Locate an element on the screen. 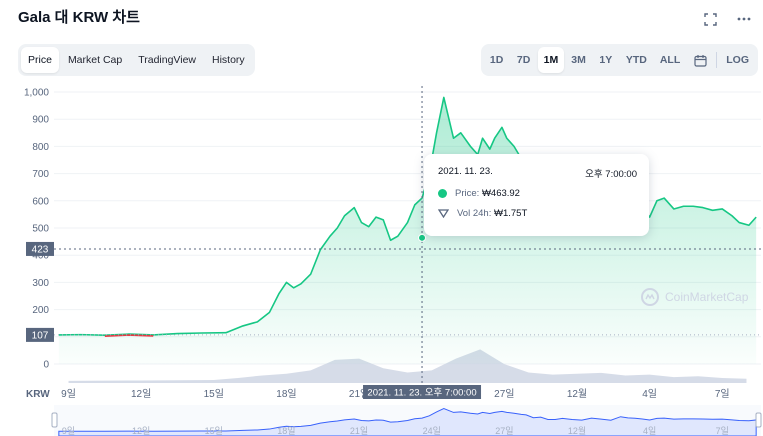 The height and width of the screenshot is (436, 763). tooltip-volume-row: Vol 24h: ₩1.75T is located at coordinates (482, 213).